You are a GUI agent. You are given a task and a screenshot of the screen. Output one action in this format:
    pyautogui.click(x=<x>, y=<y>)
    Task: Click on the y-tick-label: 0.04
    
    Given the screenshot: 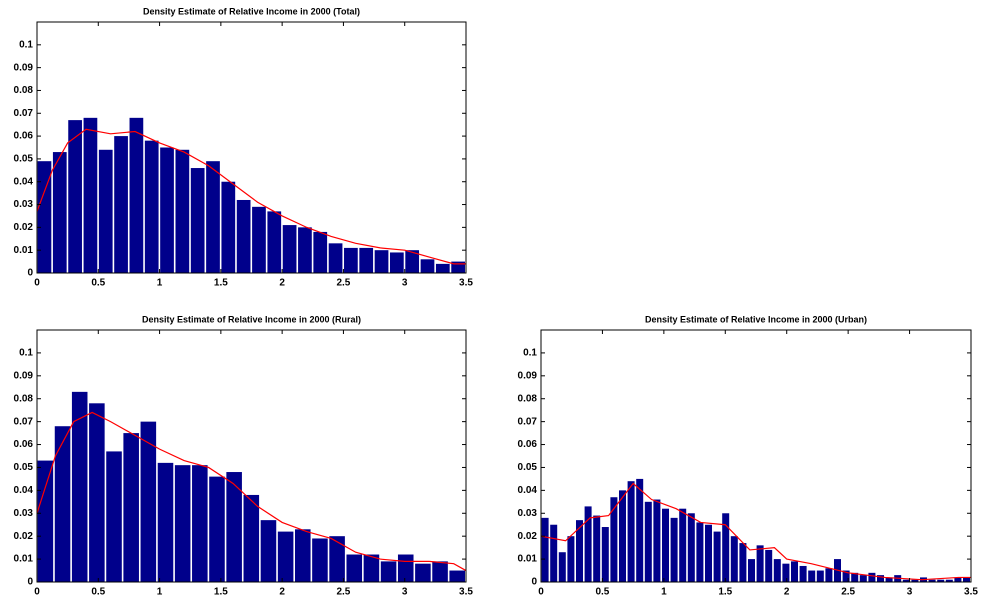 What is the action you would take?
    pyautogui.click(x=528, y=490)
    